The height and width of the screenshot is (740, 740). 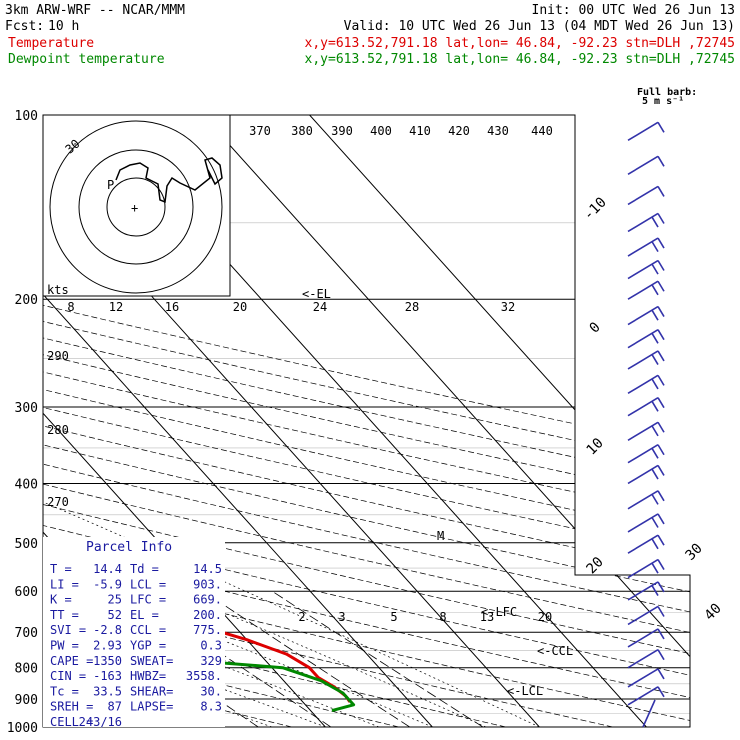 I want to click on temperature-tick-label: 40, so click(x=713, y=612).